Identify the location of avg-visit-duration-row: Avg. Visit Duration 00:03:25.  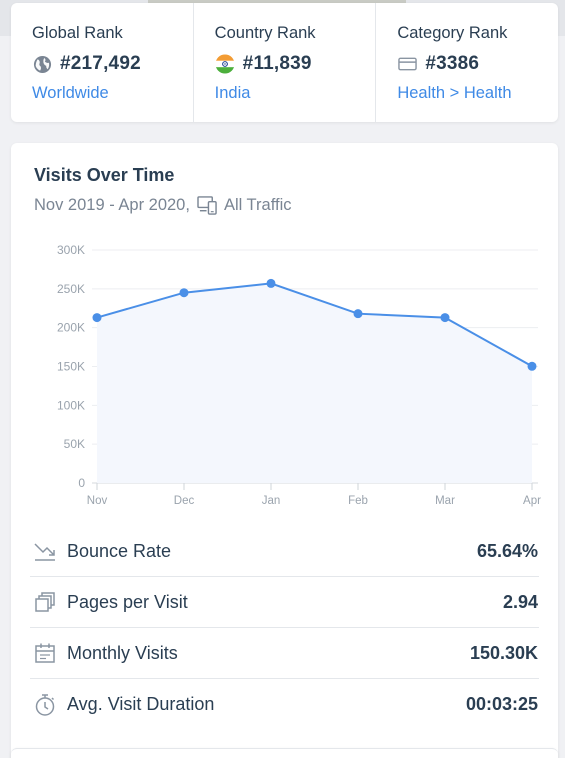
(284, 704).